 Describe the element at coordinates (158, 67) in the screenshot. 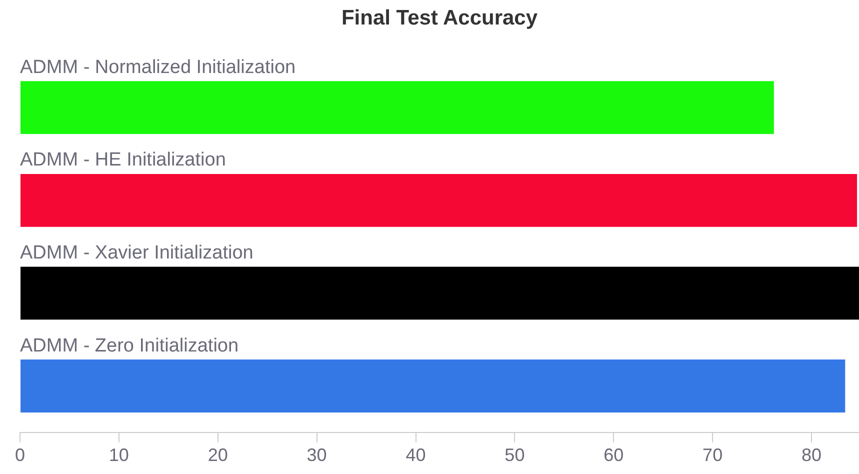

I see `y-tick-label: ADMM - Normalized Initialization` at that location.